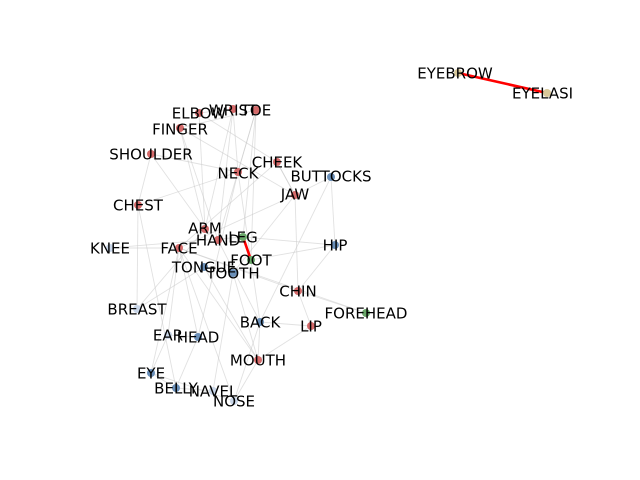  Describe the element at coordinates (313, 186) in the screenshot. I see `edge-buttocks-jaw` at that location.